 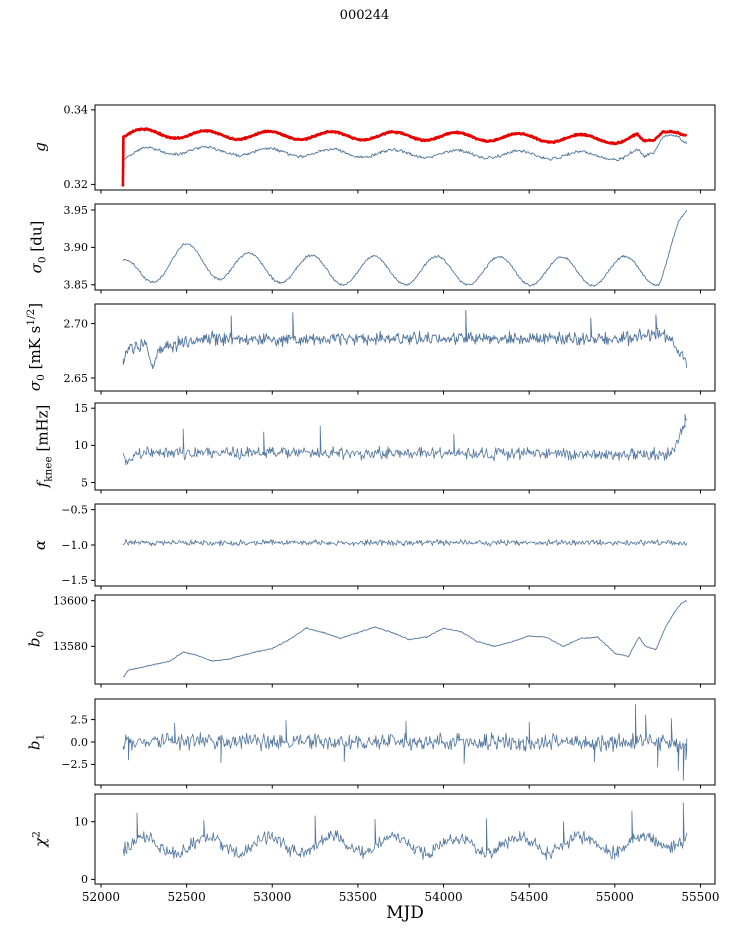 I want to click on ytick-label: 2.5, so click(x=80, y=719).